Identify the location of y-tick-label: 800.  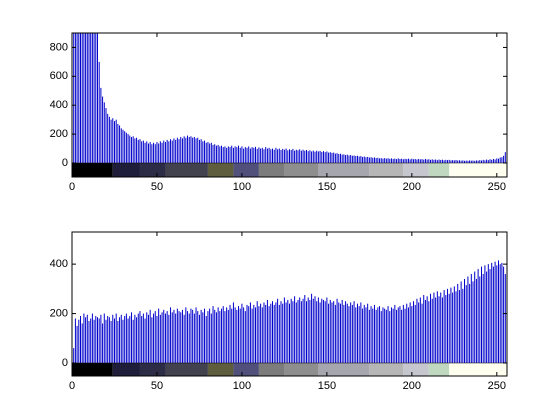
(59, 47).